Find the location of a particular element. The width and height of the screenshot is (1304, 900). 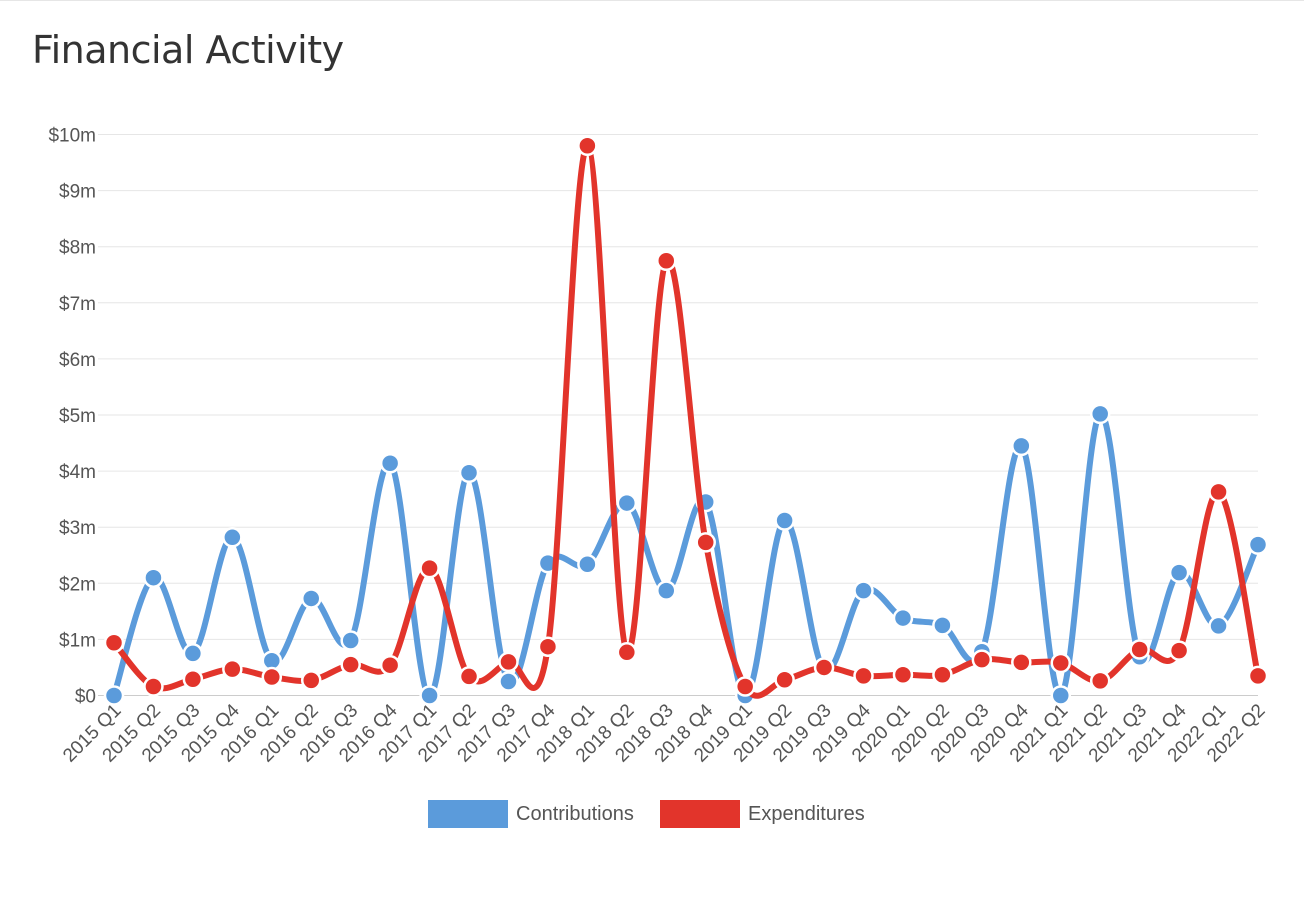

y-tick-label: $8m is located at coordinates (77, 248).